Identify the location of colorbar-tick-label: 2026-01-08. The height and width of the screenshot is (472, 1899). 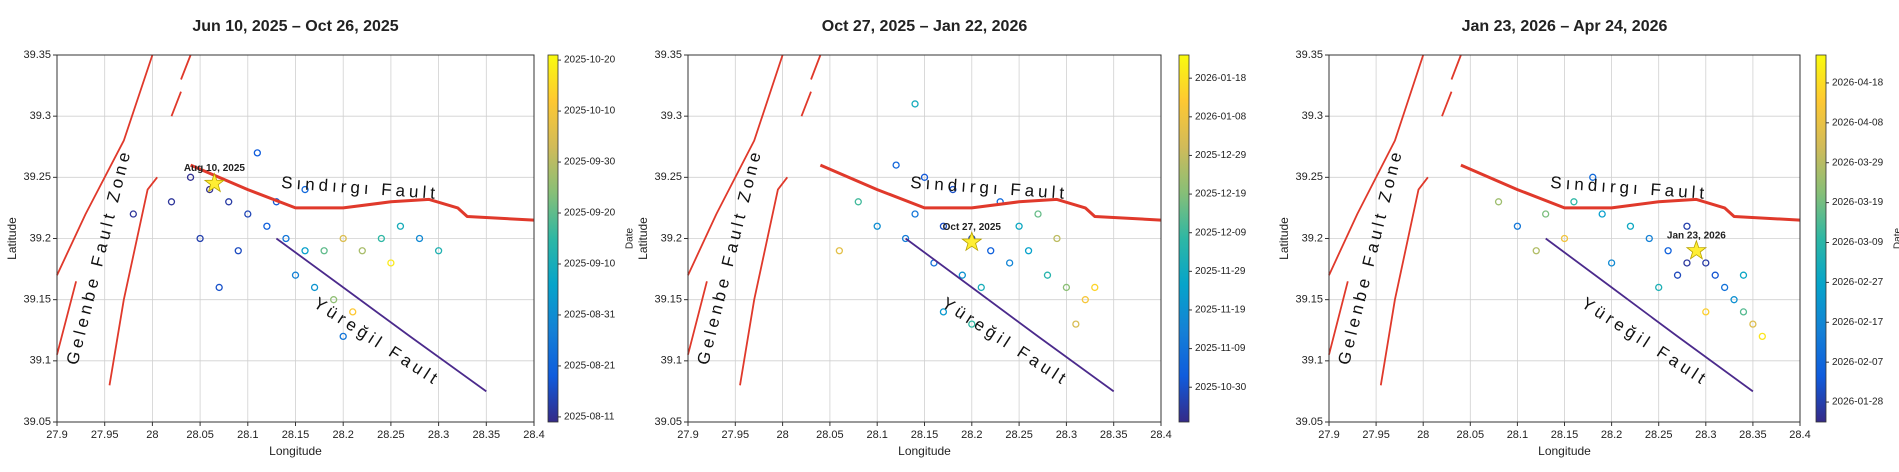
(1221, 116).